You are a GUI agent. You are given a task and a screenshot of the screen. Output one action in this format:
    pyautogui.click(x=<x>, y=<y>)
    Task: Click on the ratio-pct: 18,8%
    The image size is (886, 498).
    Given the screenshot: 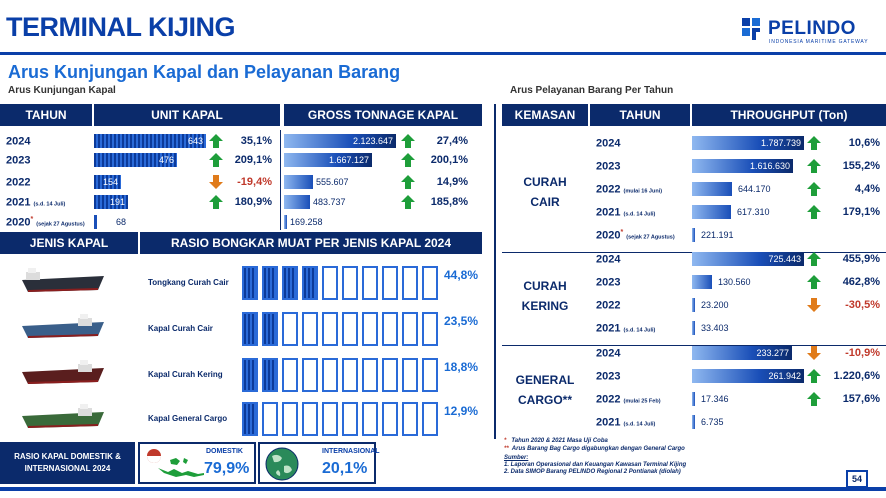 What is the action you would take?
    pyautogui.click(x=461, y=367)
    